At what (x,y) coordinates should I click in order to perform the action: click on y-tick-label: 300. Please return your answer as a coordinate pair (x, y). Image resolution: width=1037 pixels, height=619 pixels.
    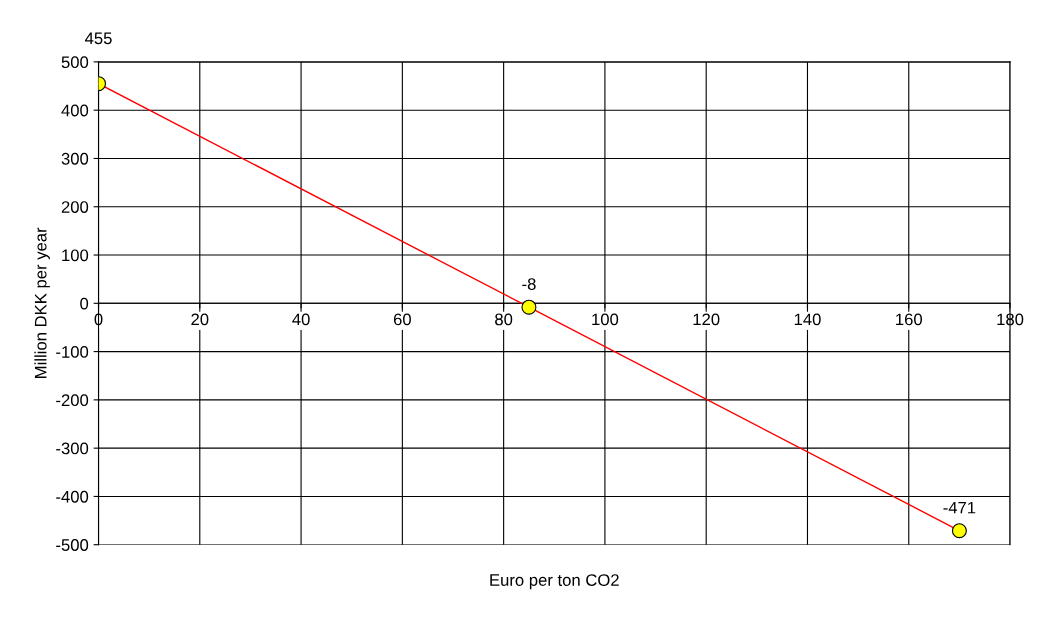
    Looking at the image, I should click on (75, 158).